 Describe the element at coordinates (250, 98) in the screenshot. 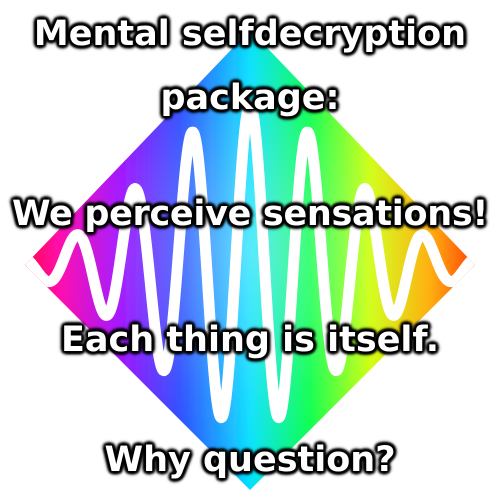

I see `caption-line-2: package:` at that location.